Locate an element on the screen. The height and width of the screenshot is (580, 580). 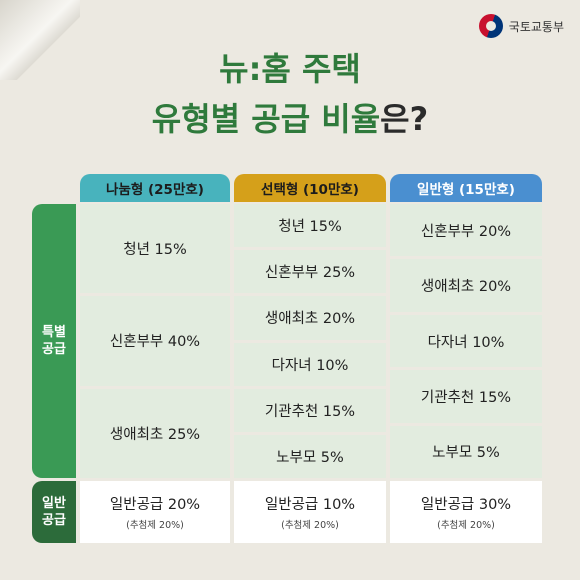
title-line2: 유형별 공급 비율은? is located at coordinates (290, 119).